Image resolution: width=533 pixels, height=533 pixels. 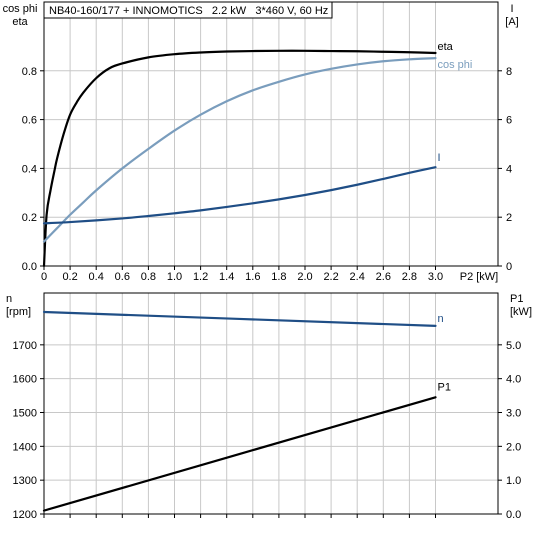 I want to click on bottom-right-tick-label: 5.0, so click(x=513, y=346).